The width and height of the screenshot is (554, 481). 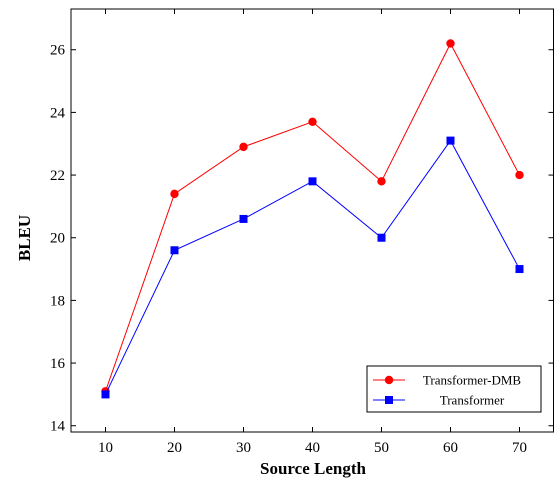 I want to click on legend-label: Transformer-DMB, so click(x=472, y=380).